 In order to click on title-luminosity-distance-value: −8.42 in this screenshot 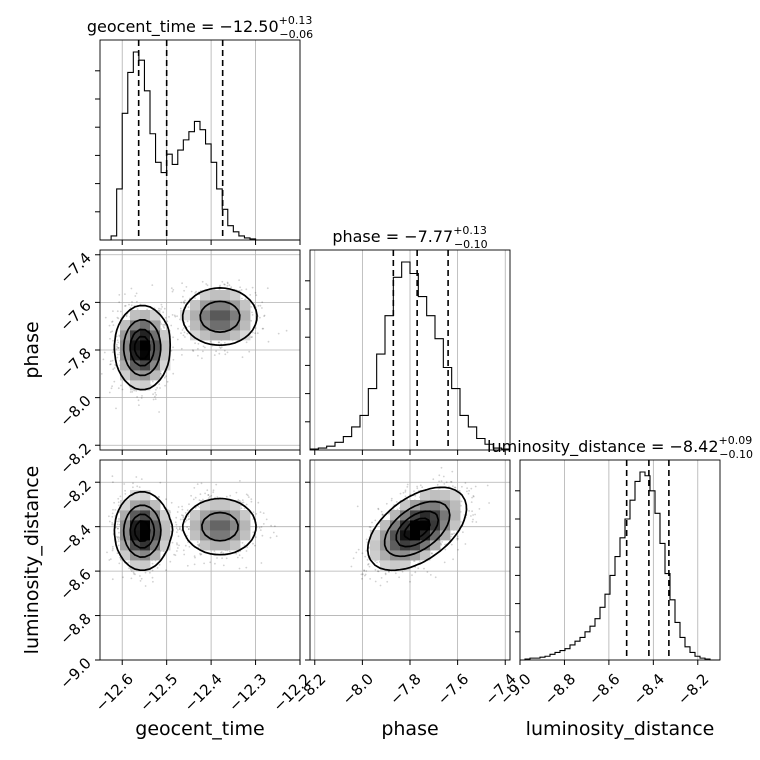, I will do `click(693, 446)`.